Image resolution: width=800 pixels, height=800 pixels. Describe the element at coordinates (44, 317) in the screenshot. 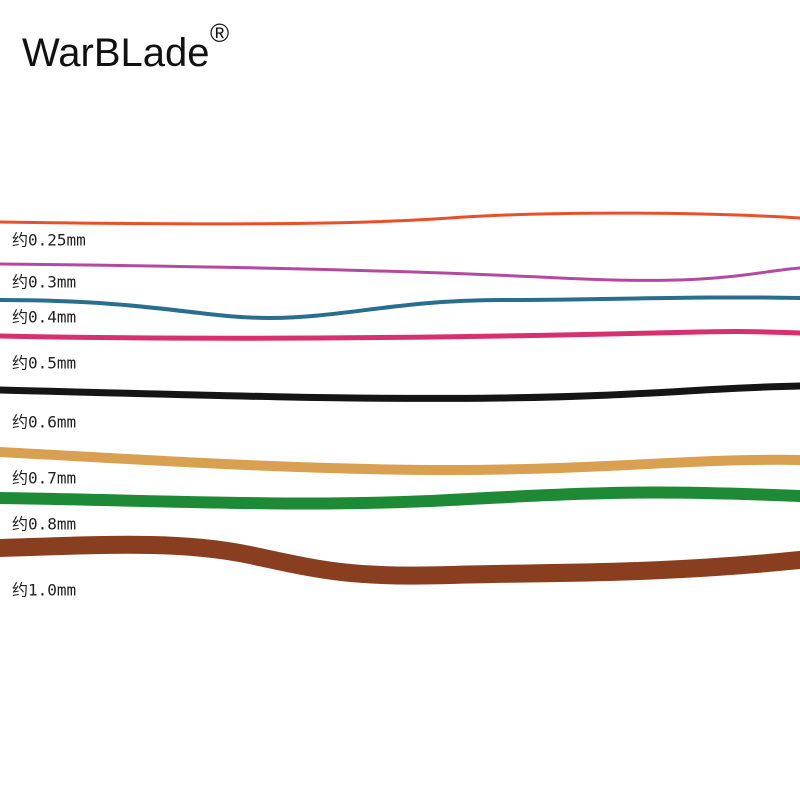

I see `size-label: 约0.4mm` at that location.